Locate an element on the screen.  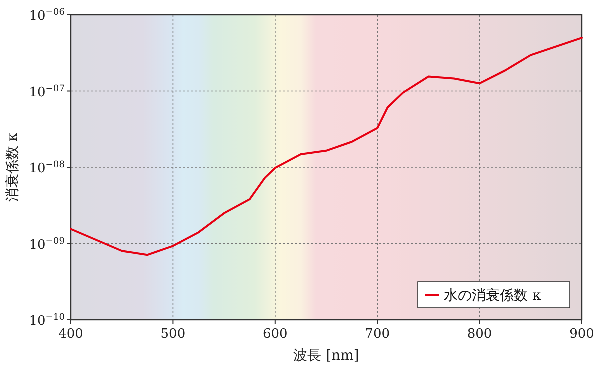
x-tick-label: 900 is located at coordinates (582, 334).